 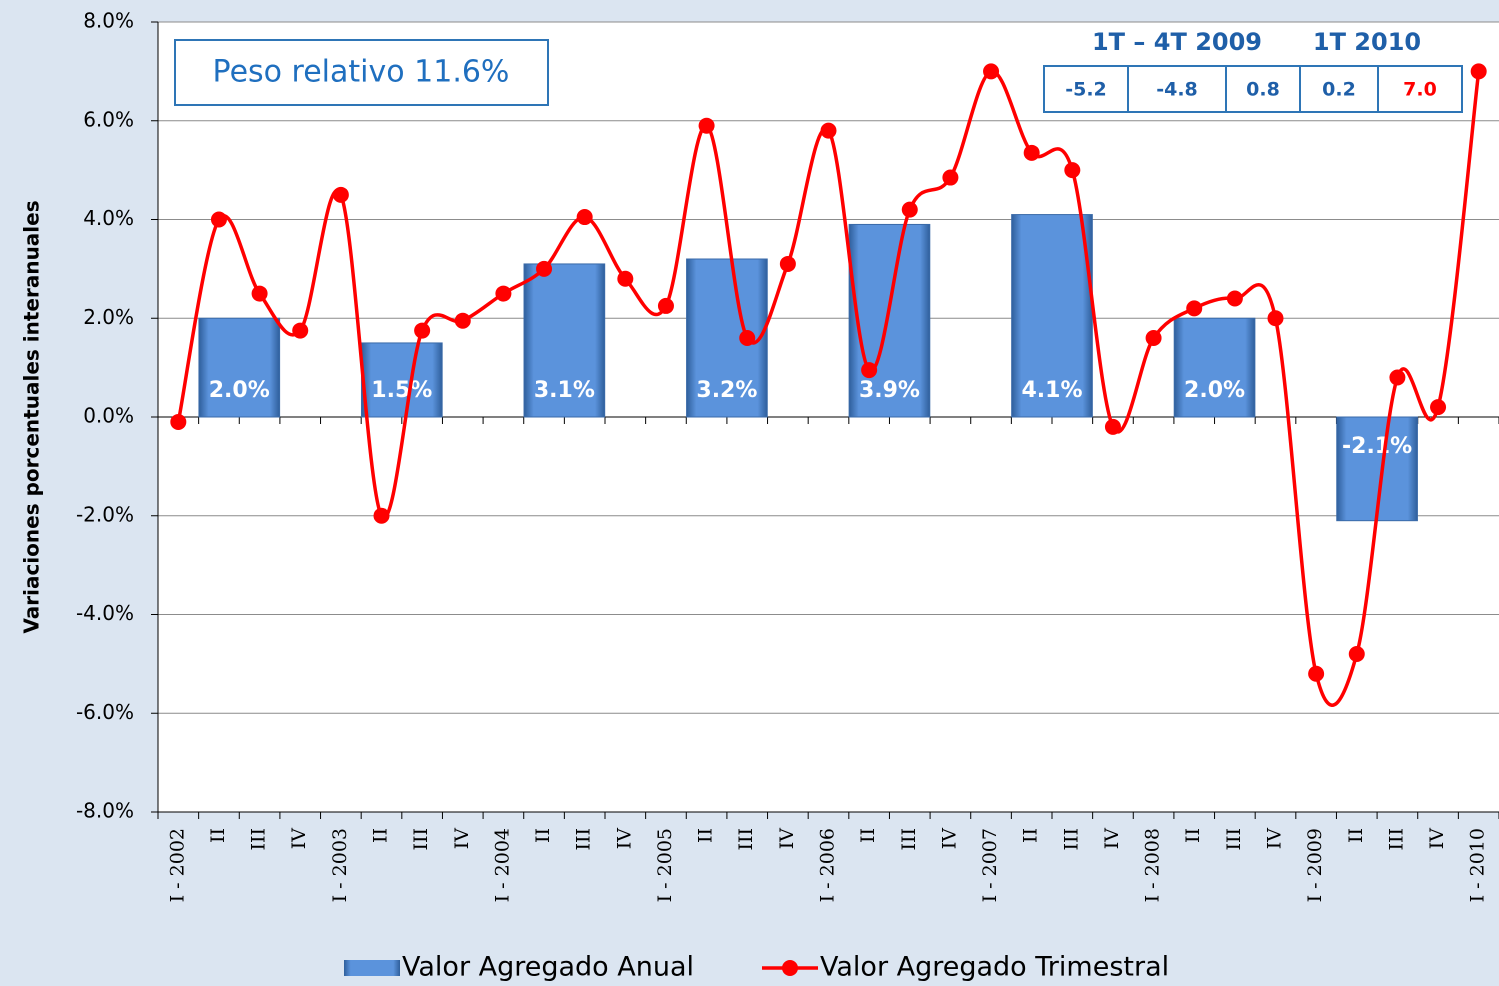 What do you see at coordinates (665, 865) in the screenshot?
I see `x-tick-label: I - 2005` at bounding box center [665, 865].